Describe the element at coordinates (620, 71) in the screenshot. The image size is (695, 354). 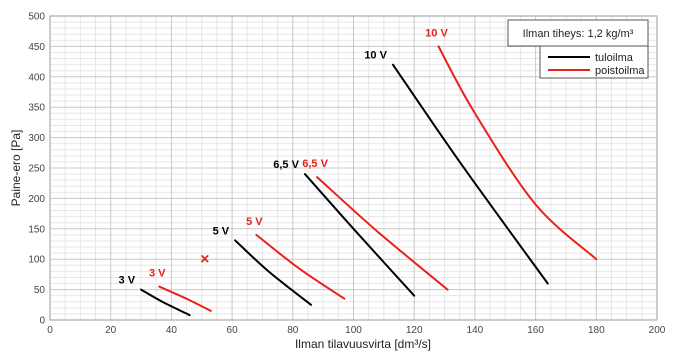
I see `legend-label-poistoilma: poistoilma` at that location.